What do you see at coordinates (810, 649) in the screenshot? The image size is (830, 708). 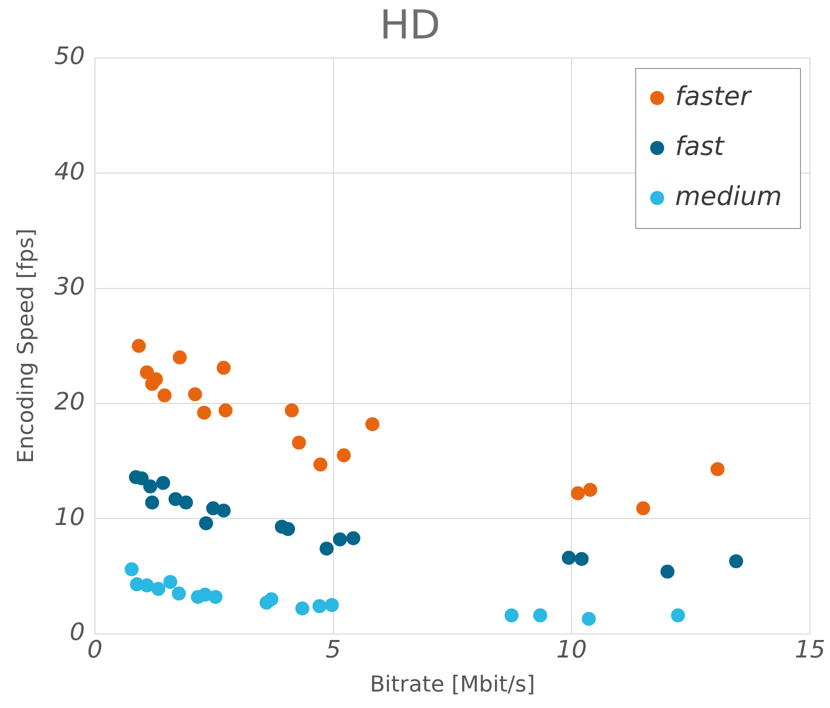 I see `x-tick-label: 15` at bounding box center [810, 649].